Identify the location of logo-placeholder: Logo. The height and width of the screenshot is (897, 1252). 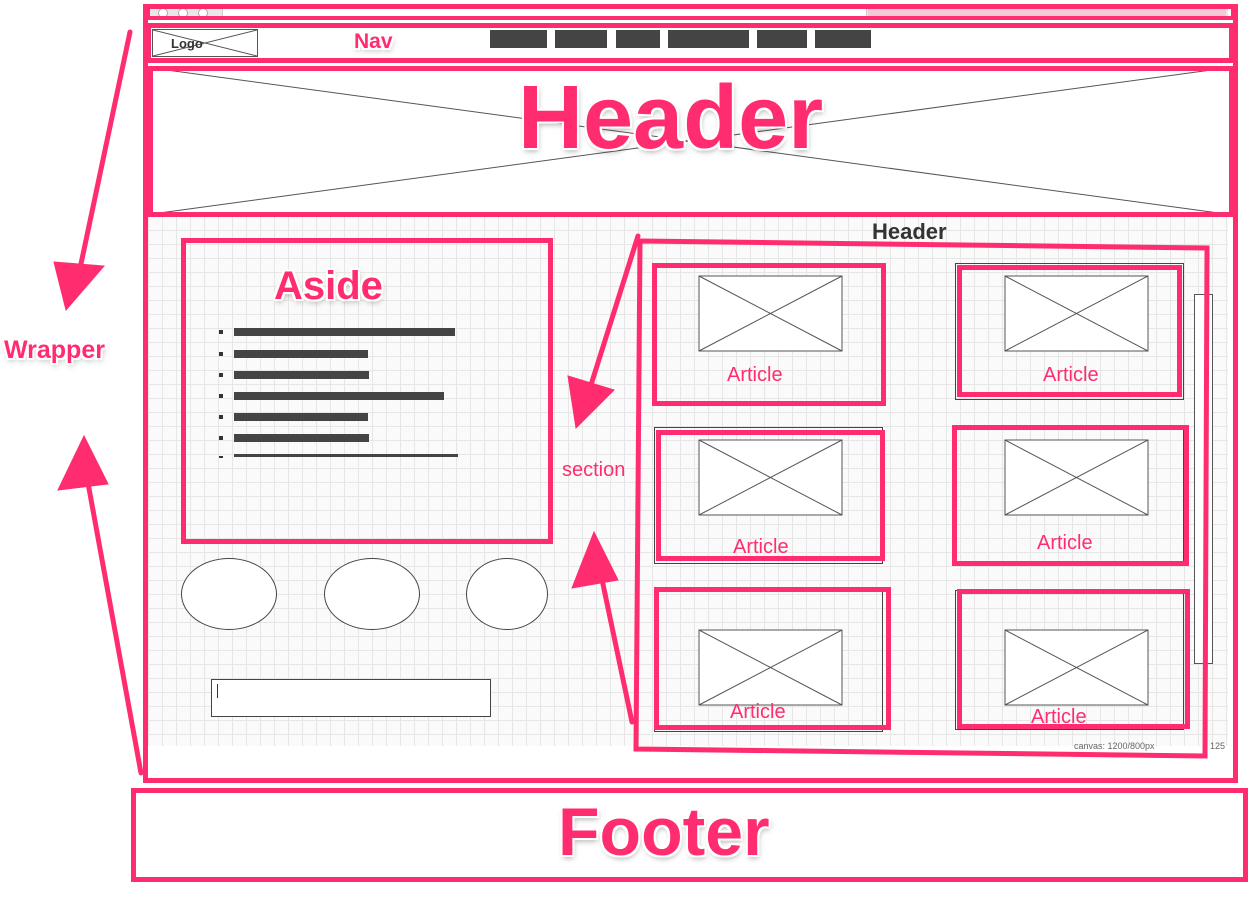
(205, 43).